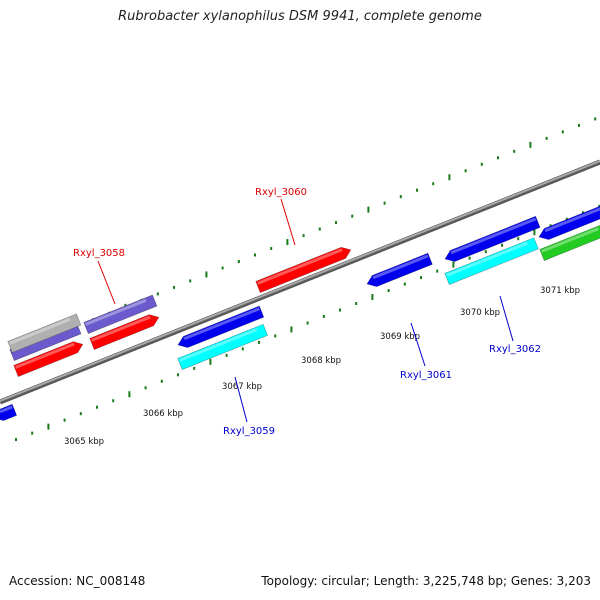  I want to click on gene-label: Rxyl_3062, so click(515, 349).